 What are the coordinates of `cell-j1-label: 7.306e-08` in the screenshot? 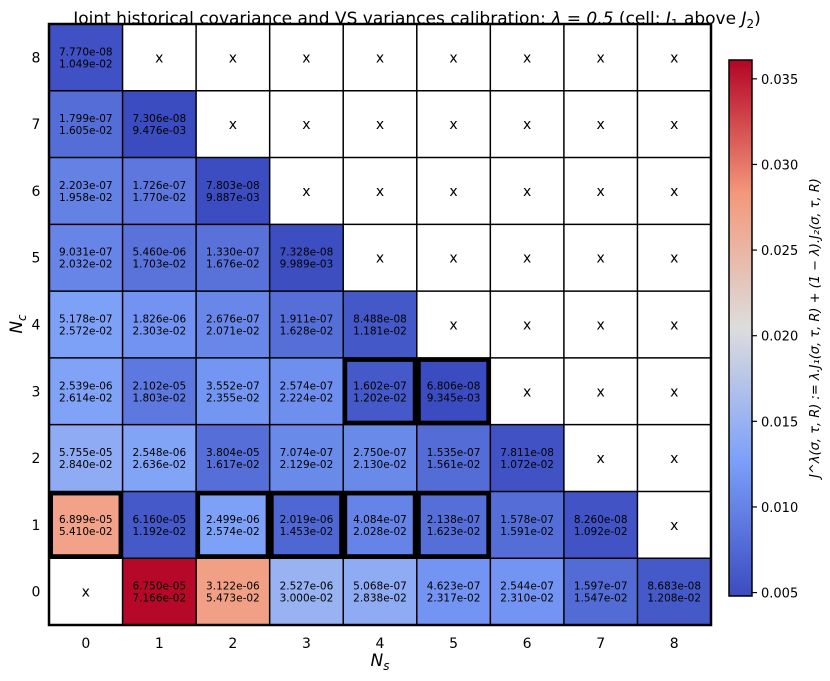 It's located at (159, 119).